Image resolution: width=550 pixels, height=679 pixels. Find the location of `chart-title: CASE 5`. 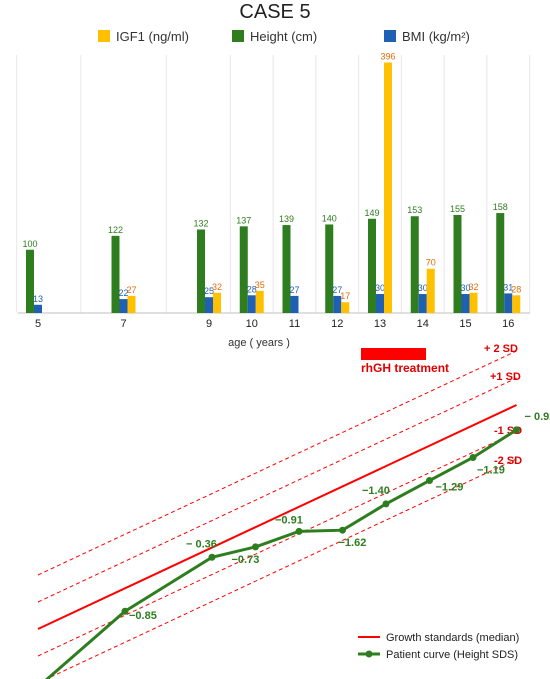

chart-title: CASE 5 is located at coordinates (274, 12).